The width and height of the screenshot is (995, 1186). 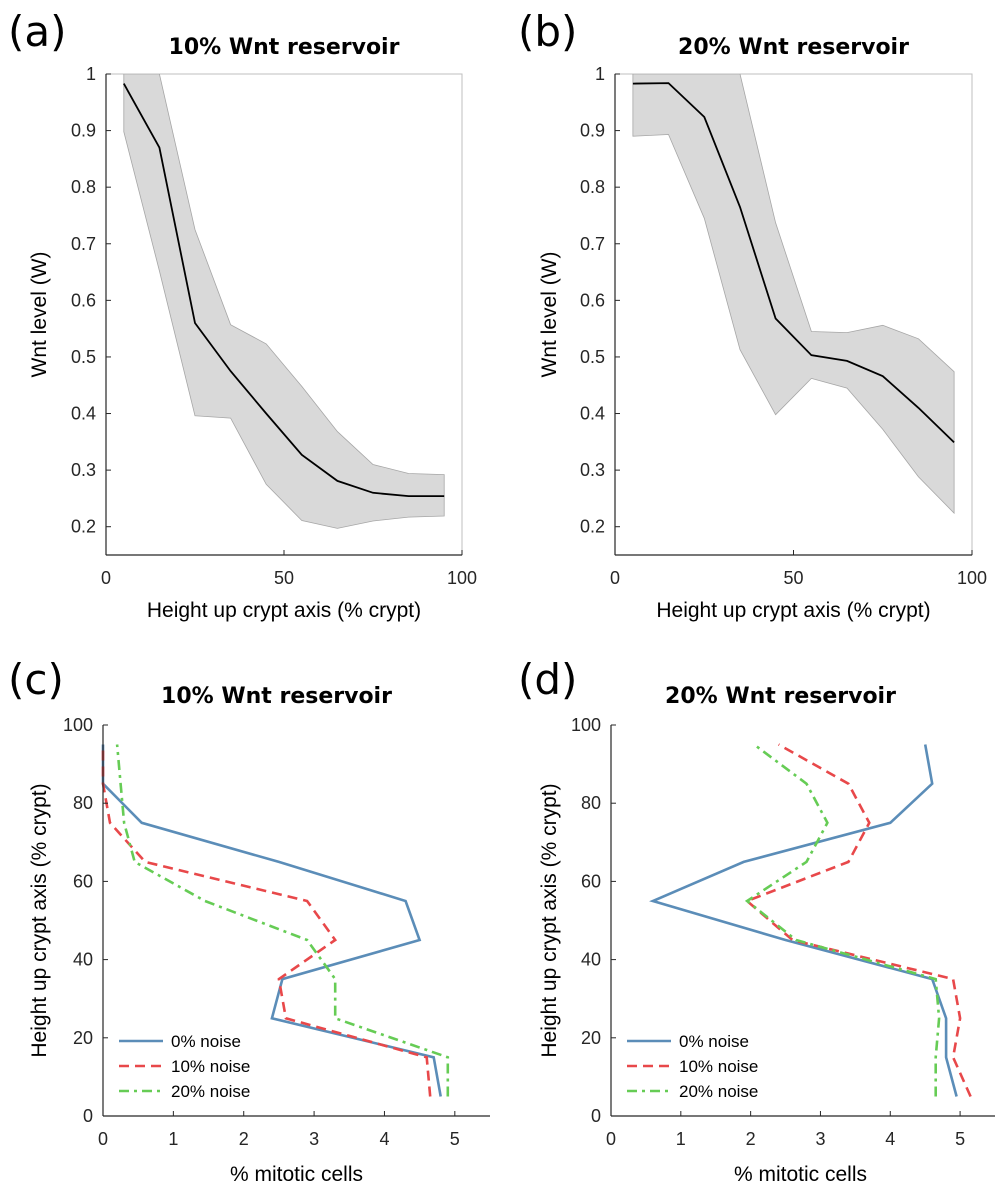 I want to click on panel-label: (b), so click(x=547, y=31).